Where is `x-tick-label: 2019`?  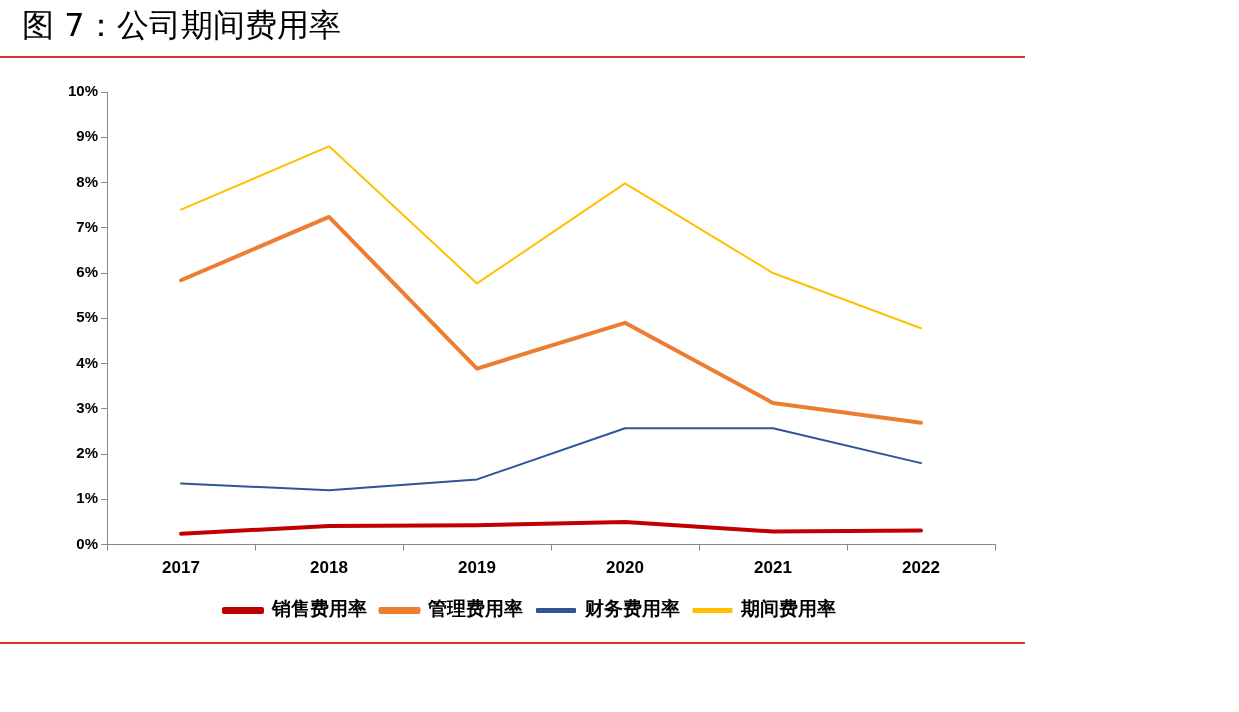 x-tick-label: 2019 is located at coordinates (477, 568).